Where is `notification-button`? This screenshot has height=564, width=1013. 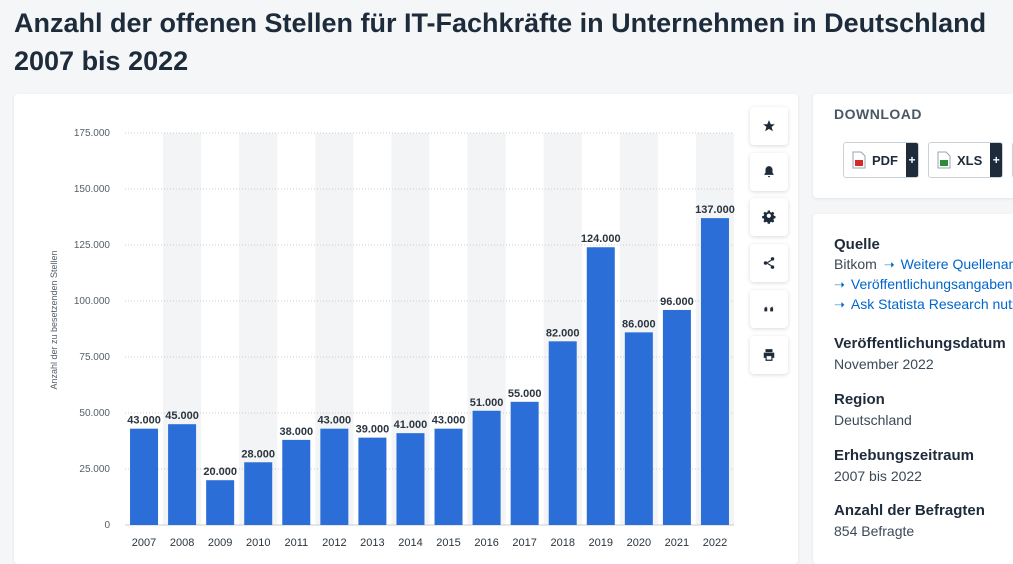 notification-button is located at coordinates (769, 172).